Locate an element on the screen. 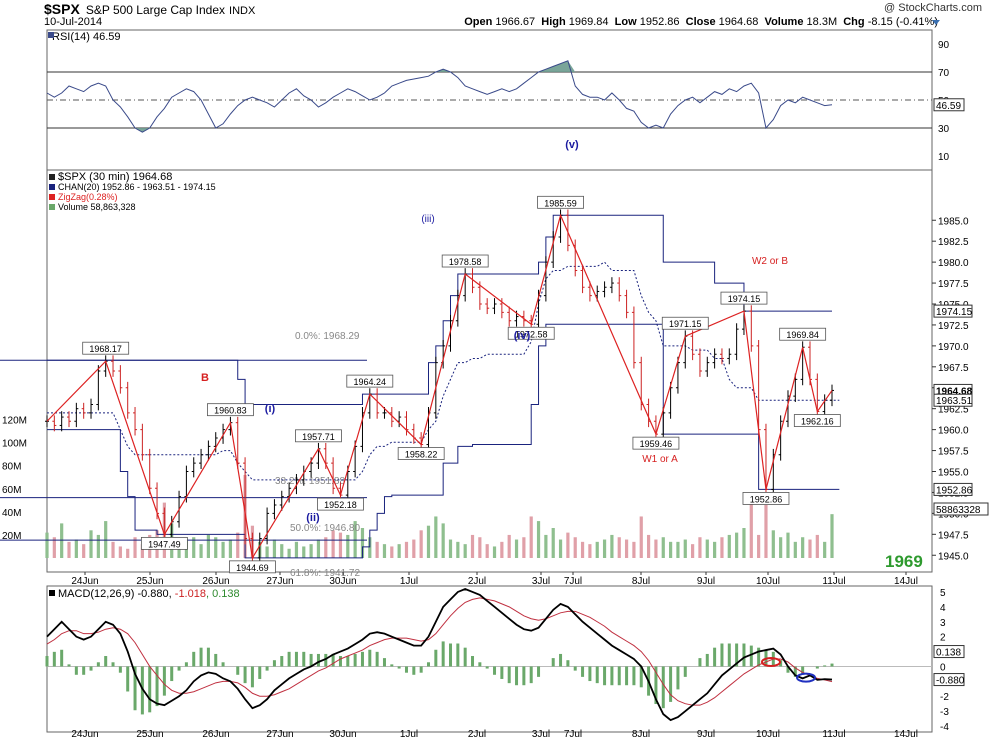 This screenshot has width=990, height=744. price-last-label: 1963.51 is located at coordinates (954, 401).